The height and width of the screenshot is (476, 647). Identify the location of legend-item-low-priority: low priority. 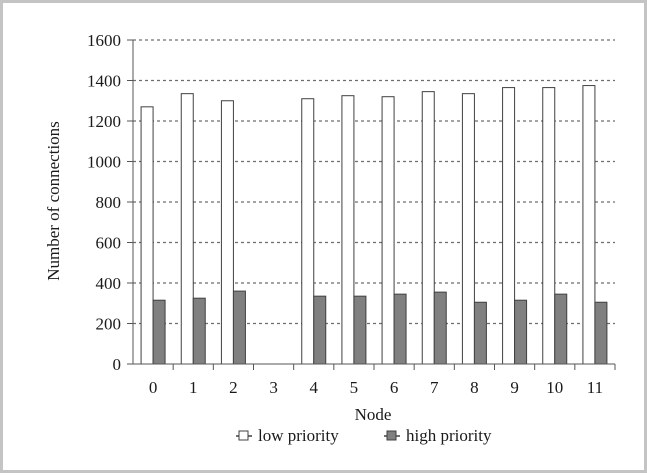
(287, 435).